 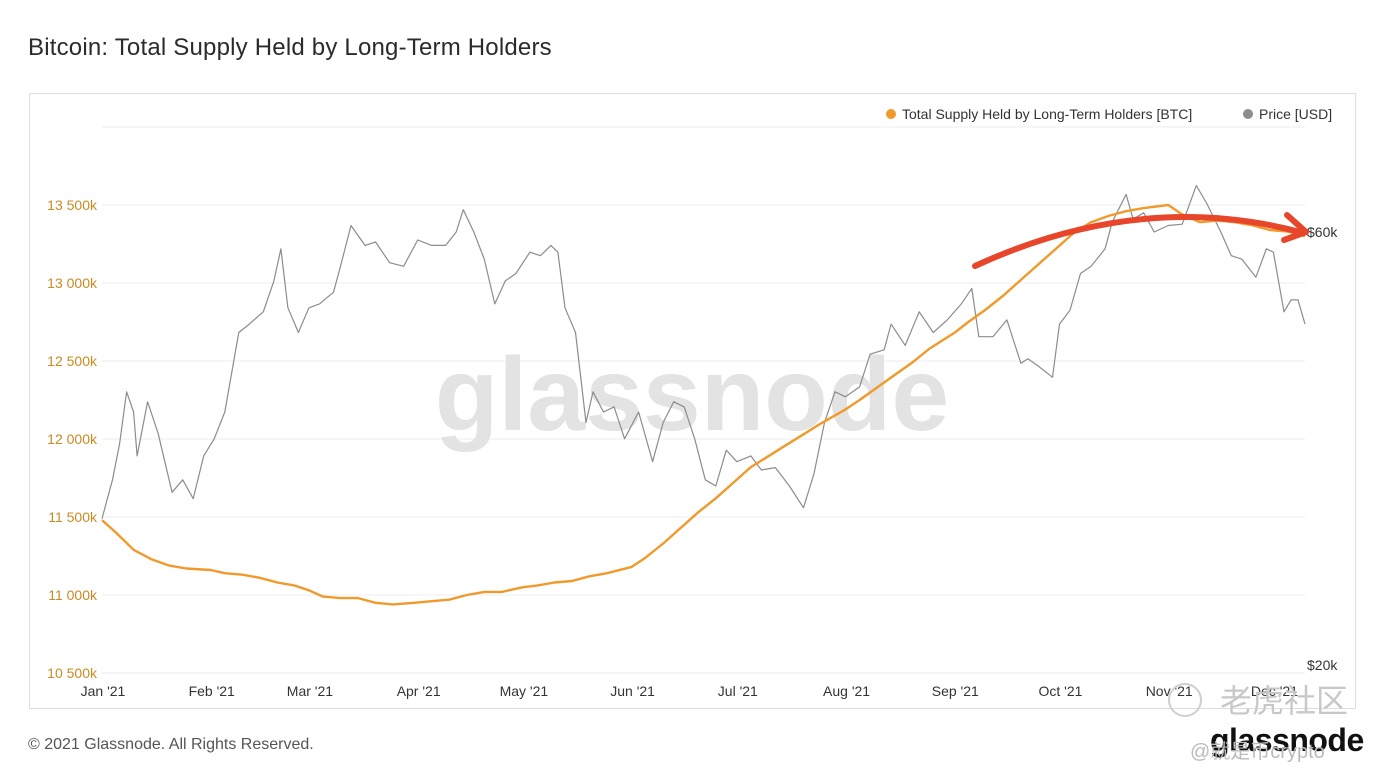 What do you see at coordinates (73, 595) in the screenshot?
I see `y-left-tick-label: 11 000k` at bounding box center [73, 595].